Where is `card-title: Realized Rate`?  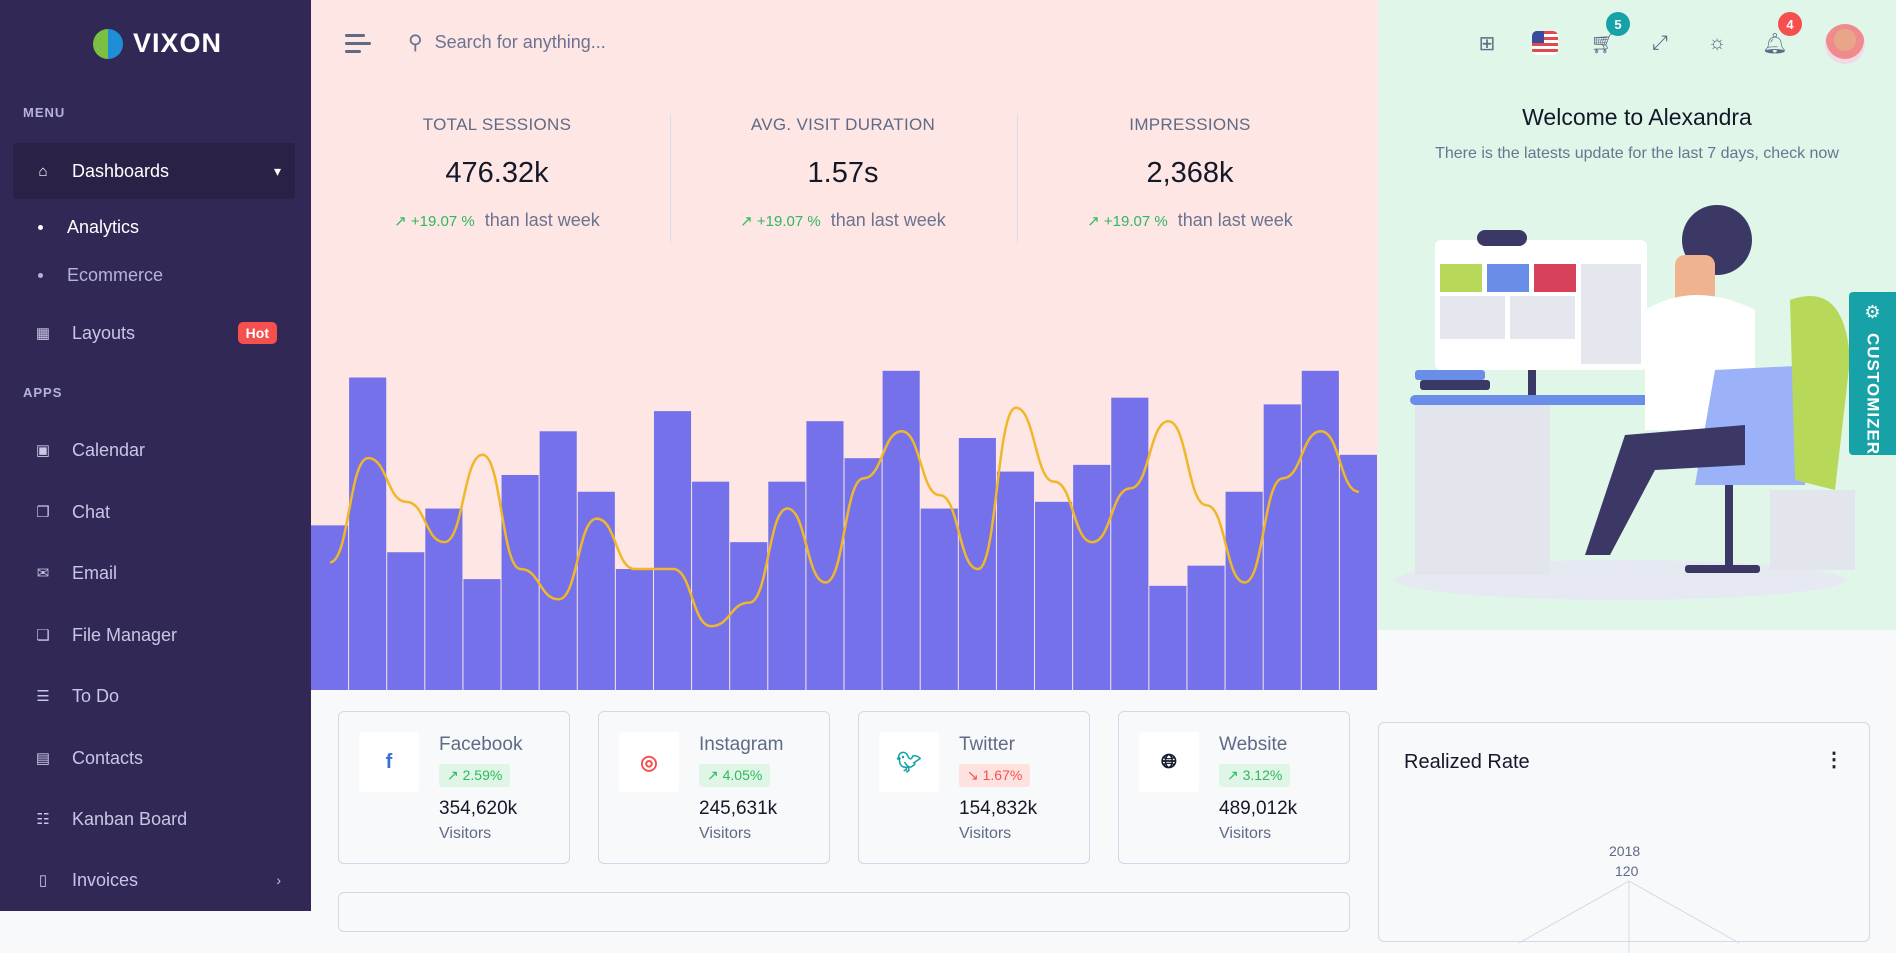
card-title: Realized Rate is located at coordinates (1467, 762).